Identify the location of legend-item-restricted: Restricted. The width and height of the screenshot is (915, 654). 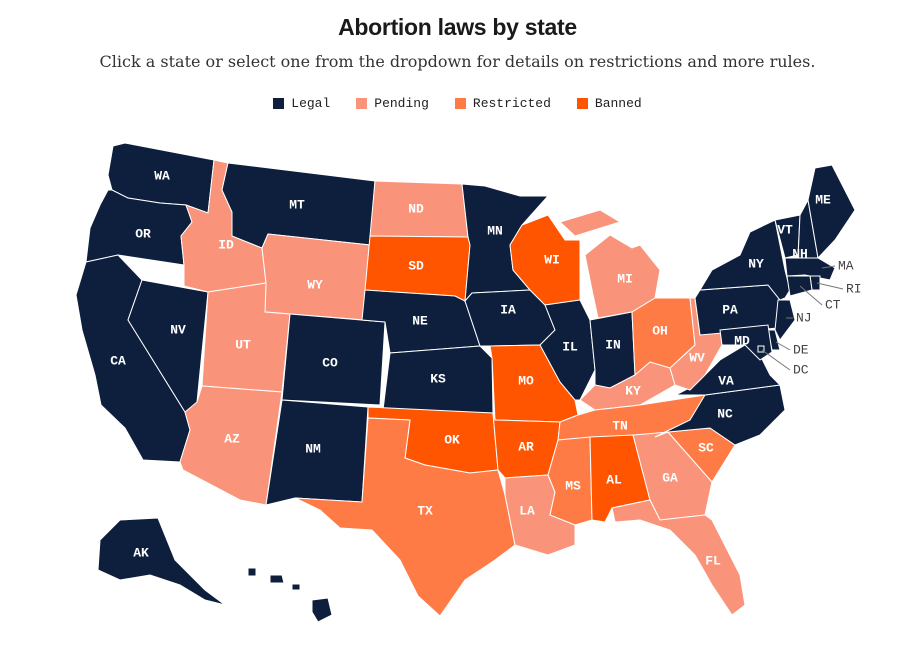
(502, 103).